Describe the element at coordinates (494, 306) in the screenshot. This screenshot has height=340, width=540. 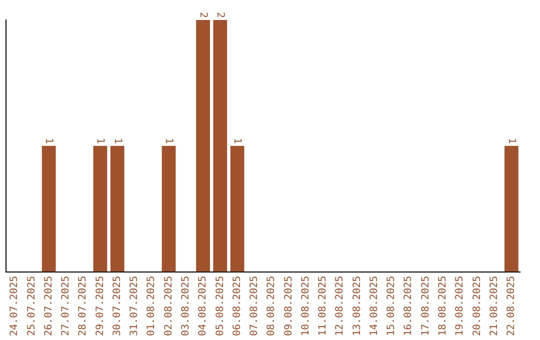
I see `x-tick-label: 21.08.2025` at that location.